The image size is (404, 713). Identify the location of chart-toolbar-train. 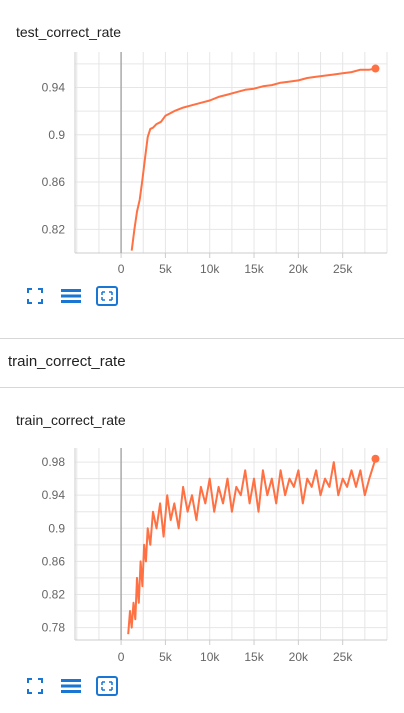
(71, 686).